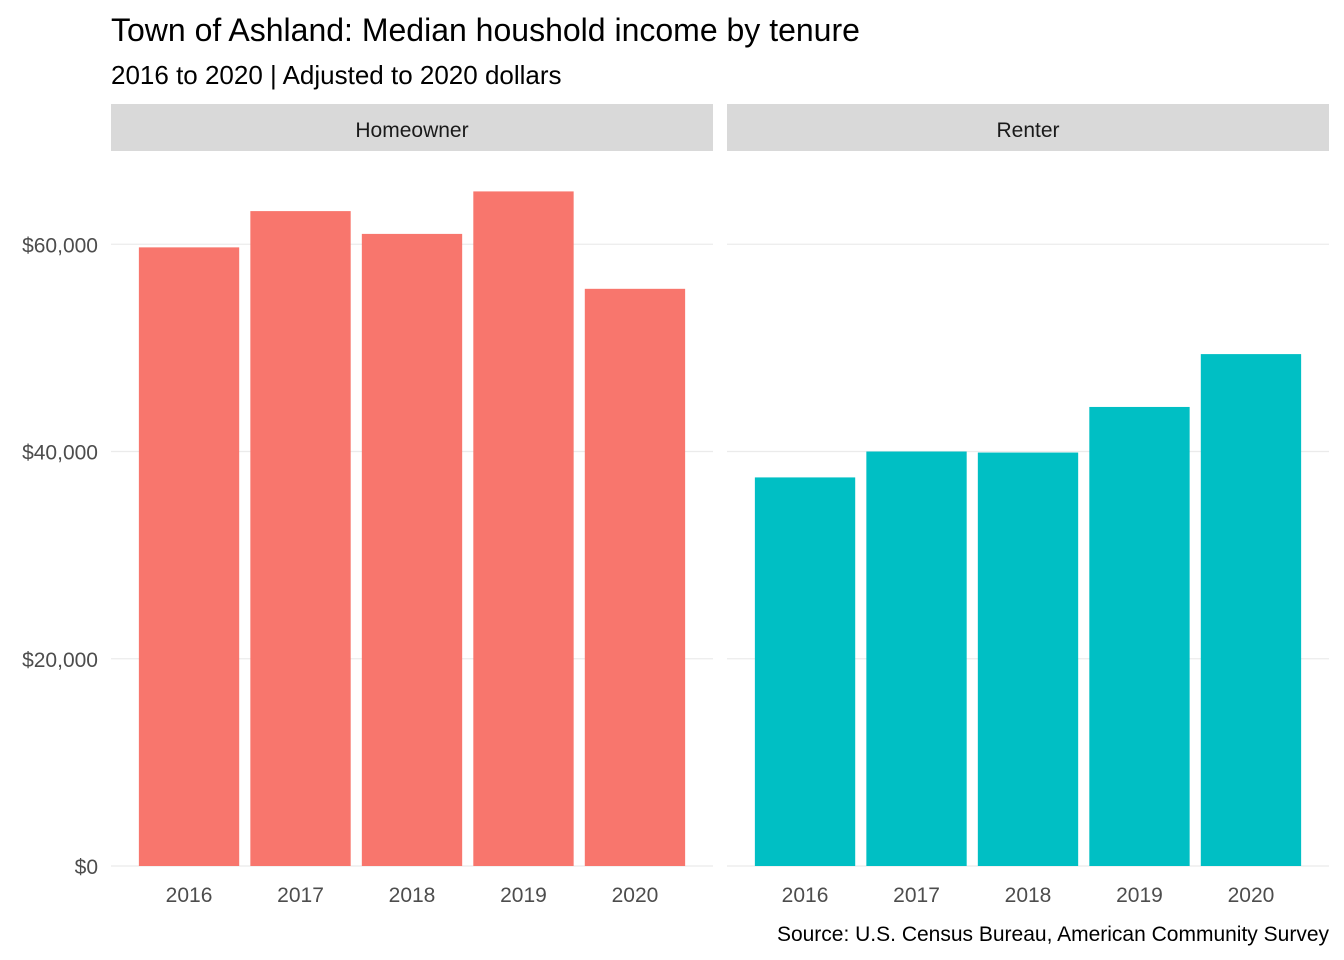 The width and height of the screenshot is (1344, 960). Describe the element at coordinates (189, 556) in the screenshot. I see `bar-homeowner-2016` at that location.